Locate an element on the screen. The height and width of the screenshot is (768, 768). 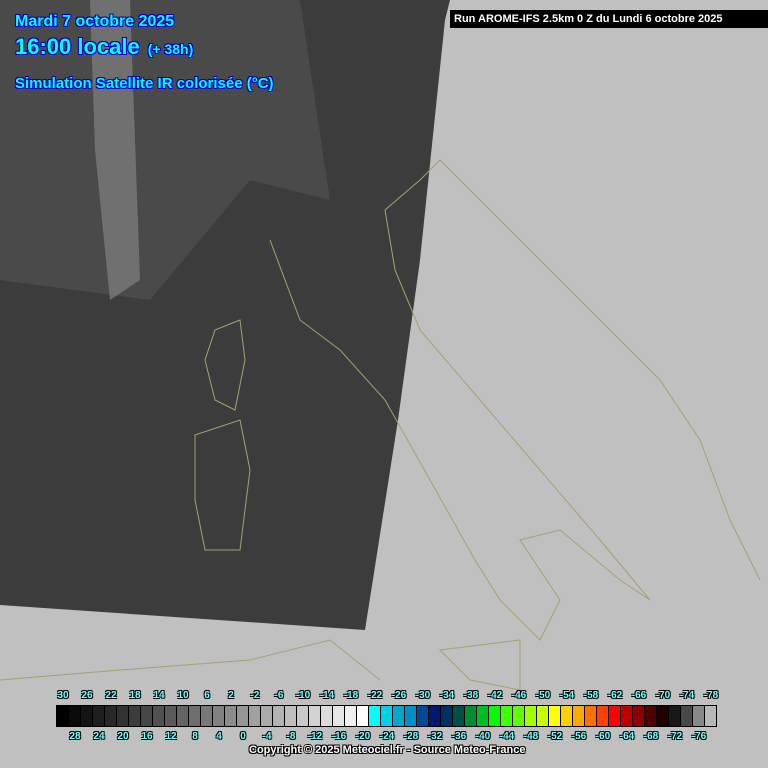
legend-label-bottom: 24 is located at coordinates (99, 736).